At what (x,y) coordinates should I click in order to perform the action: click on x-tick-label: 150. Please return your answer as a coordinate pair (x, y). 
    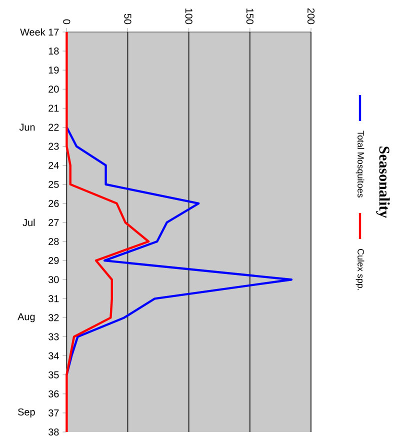
    Looking at the image, I should click on (250, 16).